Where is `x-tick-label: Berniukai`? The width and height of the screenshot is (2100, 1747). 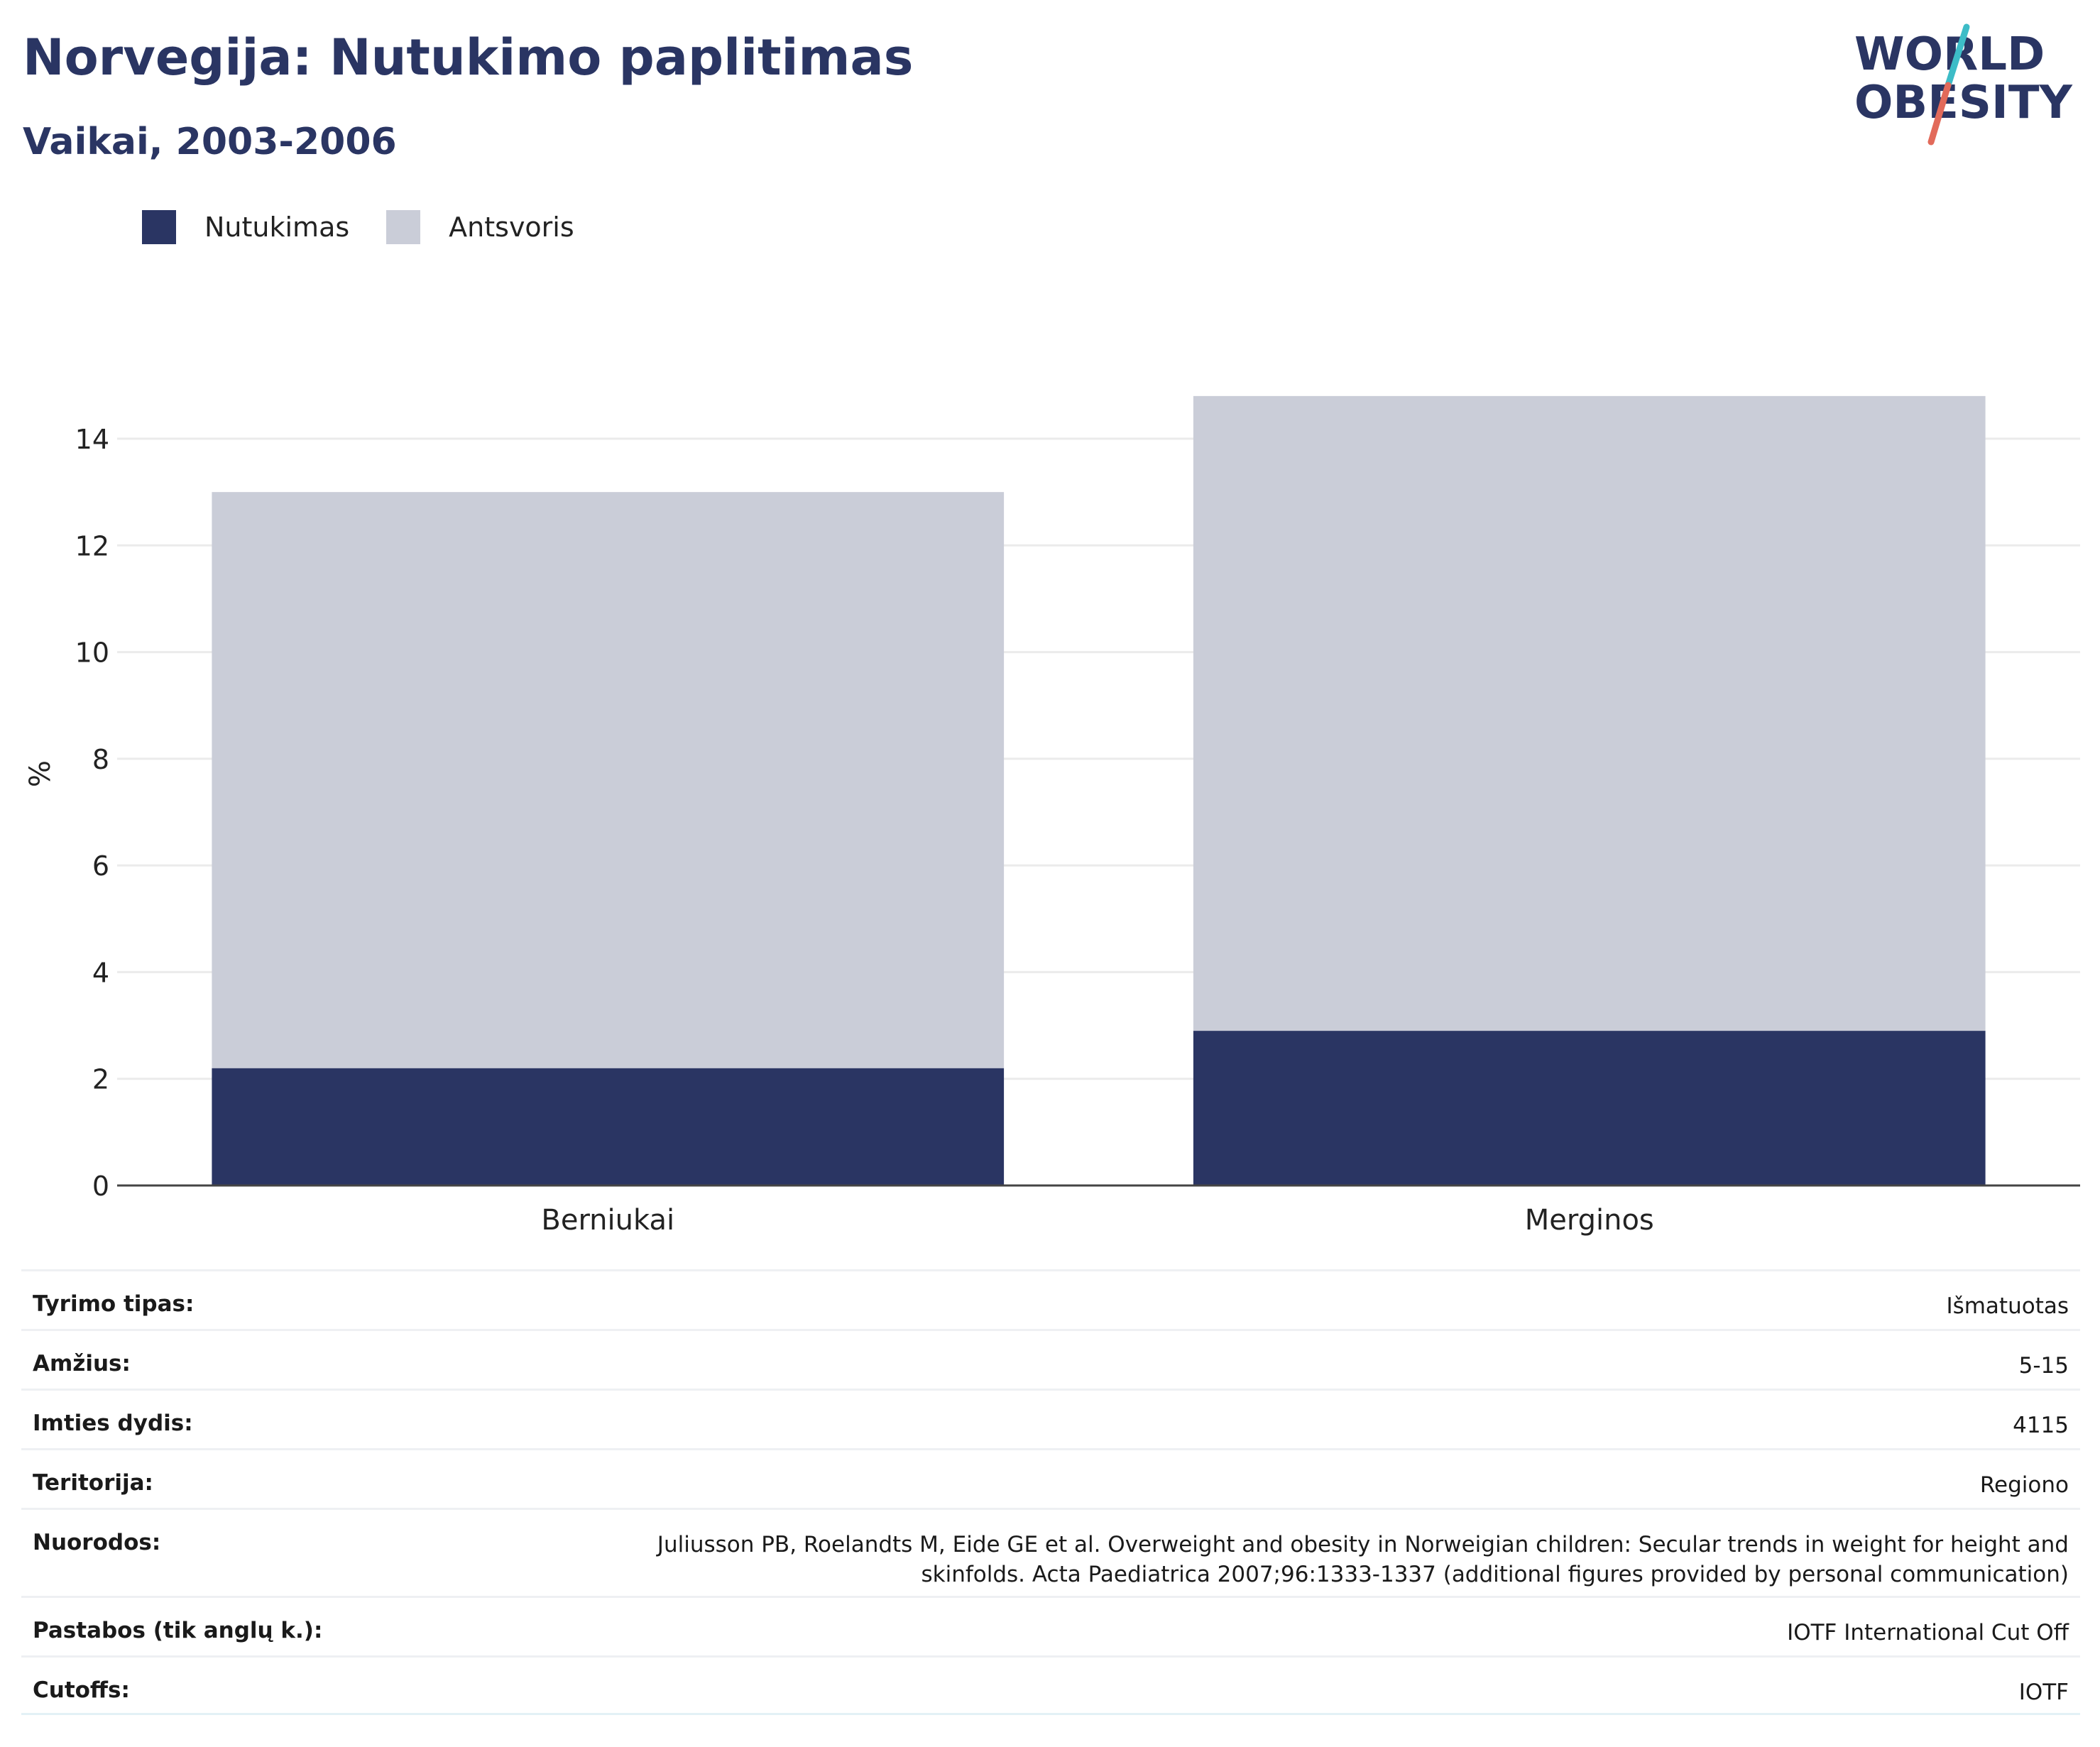 x-tick-label: Berniukai is located at coordinates (607, 1220).